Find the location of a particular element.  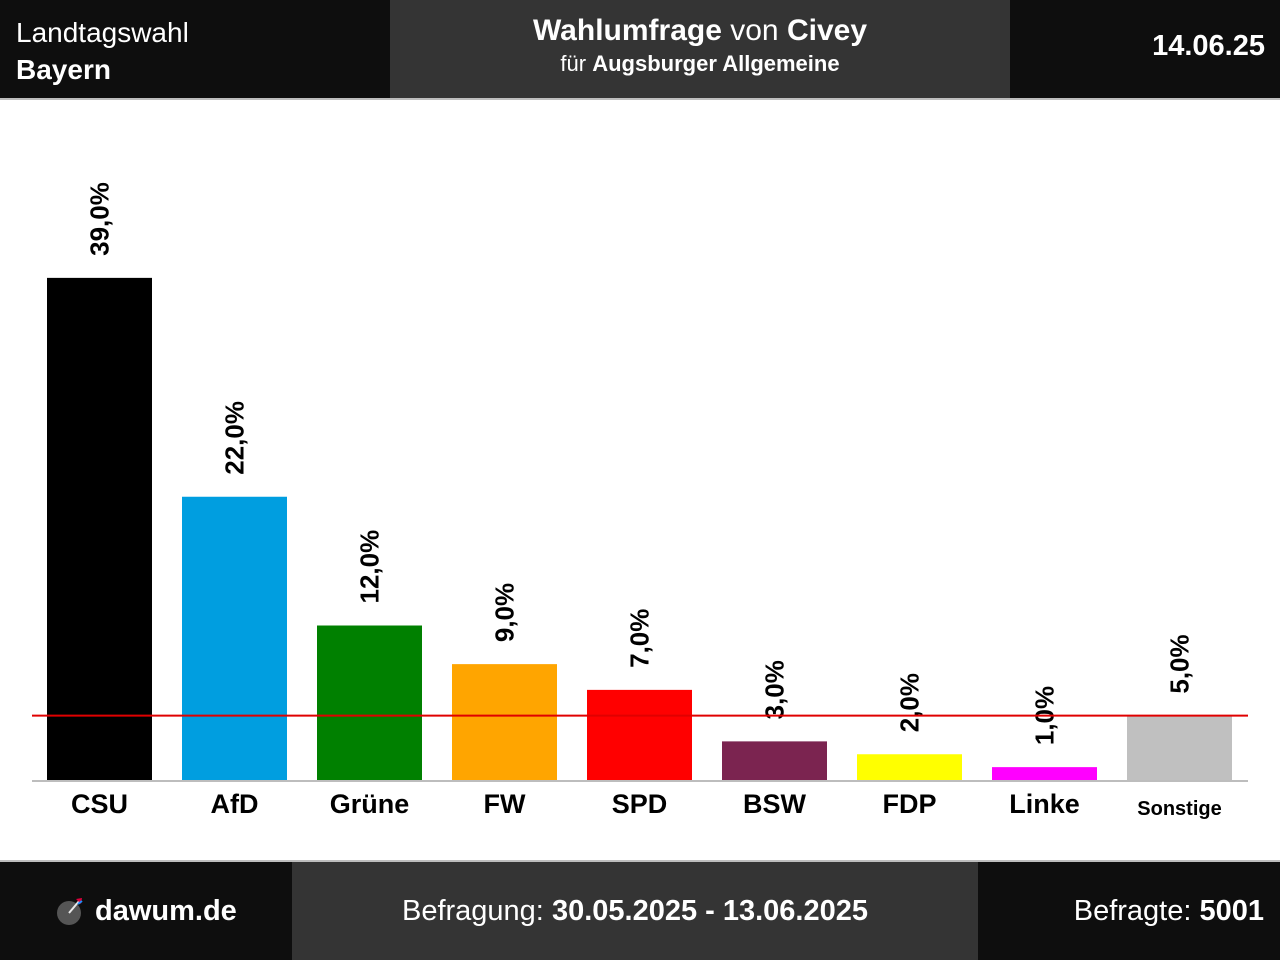

poll-date: 14.06.25 is located at coordinates (1208, 46).